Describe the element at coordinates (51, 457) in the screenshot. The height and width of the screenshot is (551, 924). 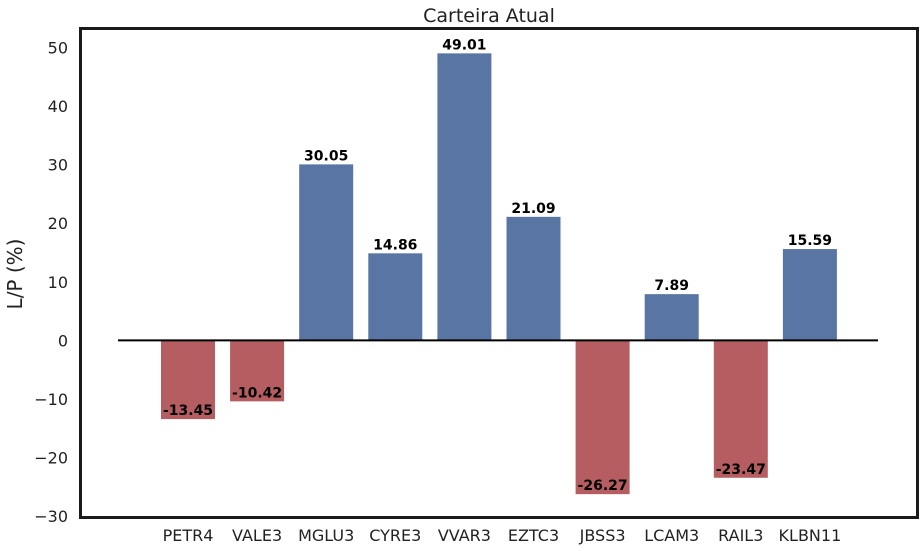
I see `y-tick-label: −20` at that location.